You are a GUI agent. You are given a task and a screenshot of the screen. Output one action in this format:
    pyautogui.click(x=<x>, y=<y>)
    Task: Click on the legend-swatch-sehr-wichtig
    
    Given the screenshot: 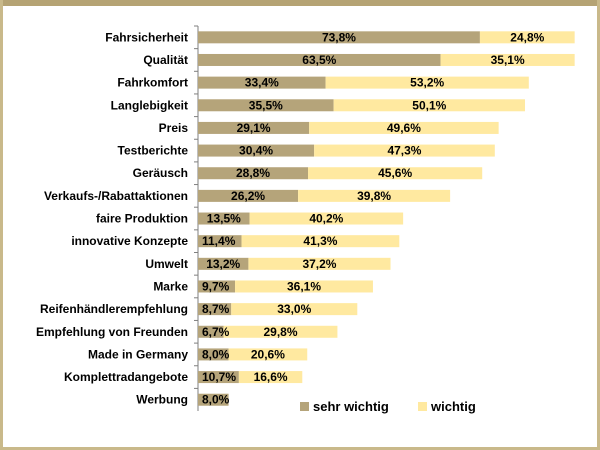 What is the action you would take?
    pyautogui.click(x=304, y=406)
    